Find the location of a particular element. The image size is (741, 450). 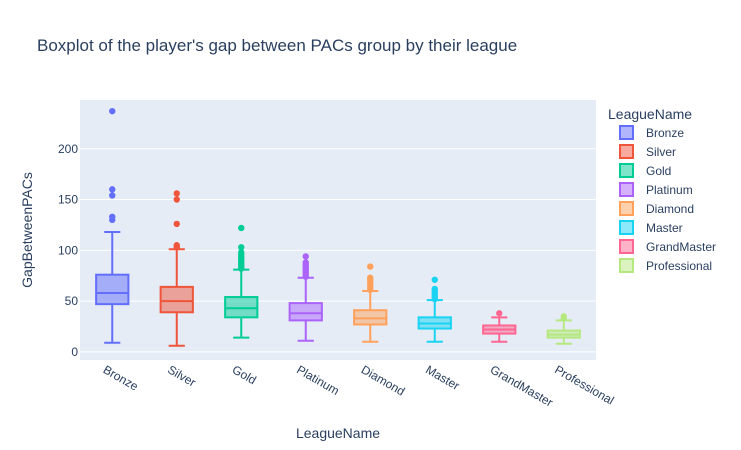

legend-label: Diamond is located at coordinates (670, 209).